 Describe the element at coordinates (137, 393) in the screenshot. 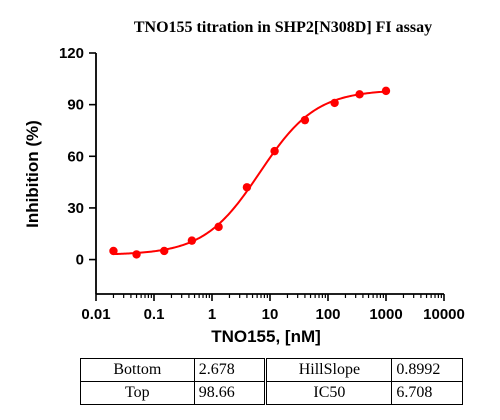

I see `param-name-top: Top` at that location.